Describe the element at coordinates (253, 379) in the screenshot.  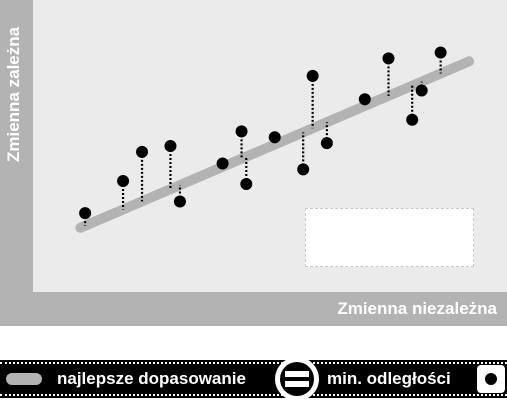
I see `legend-bar` at that location.